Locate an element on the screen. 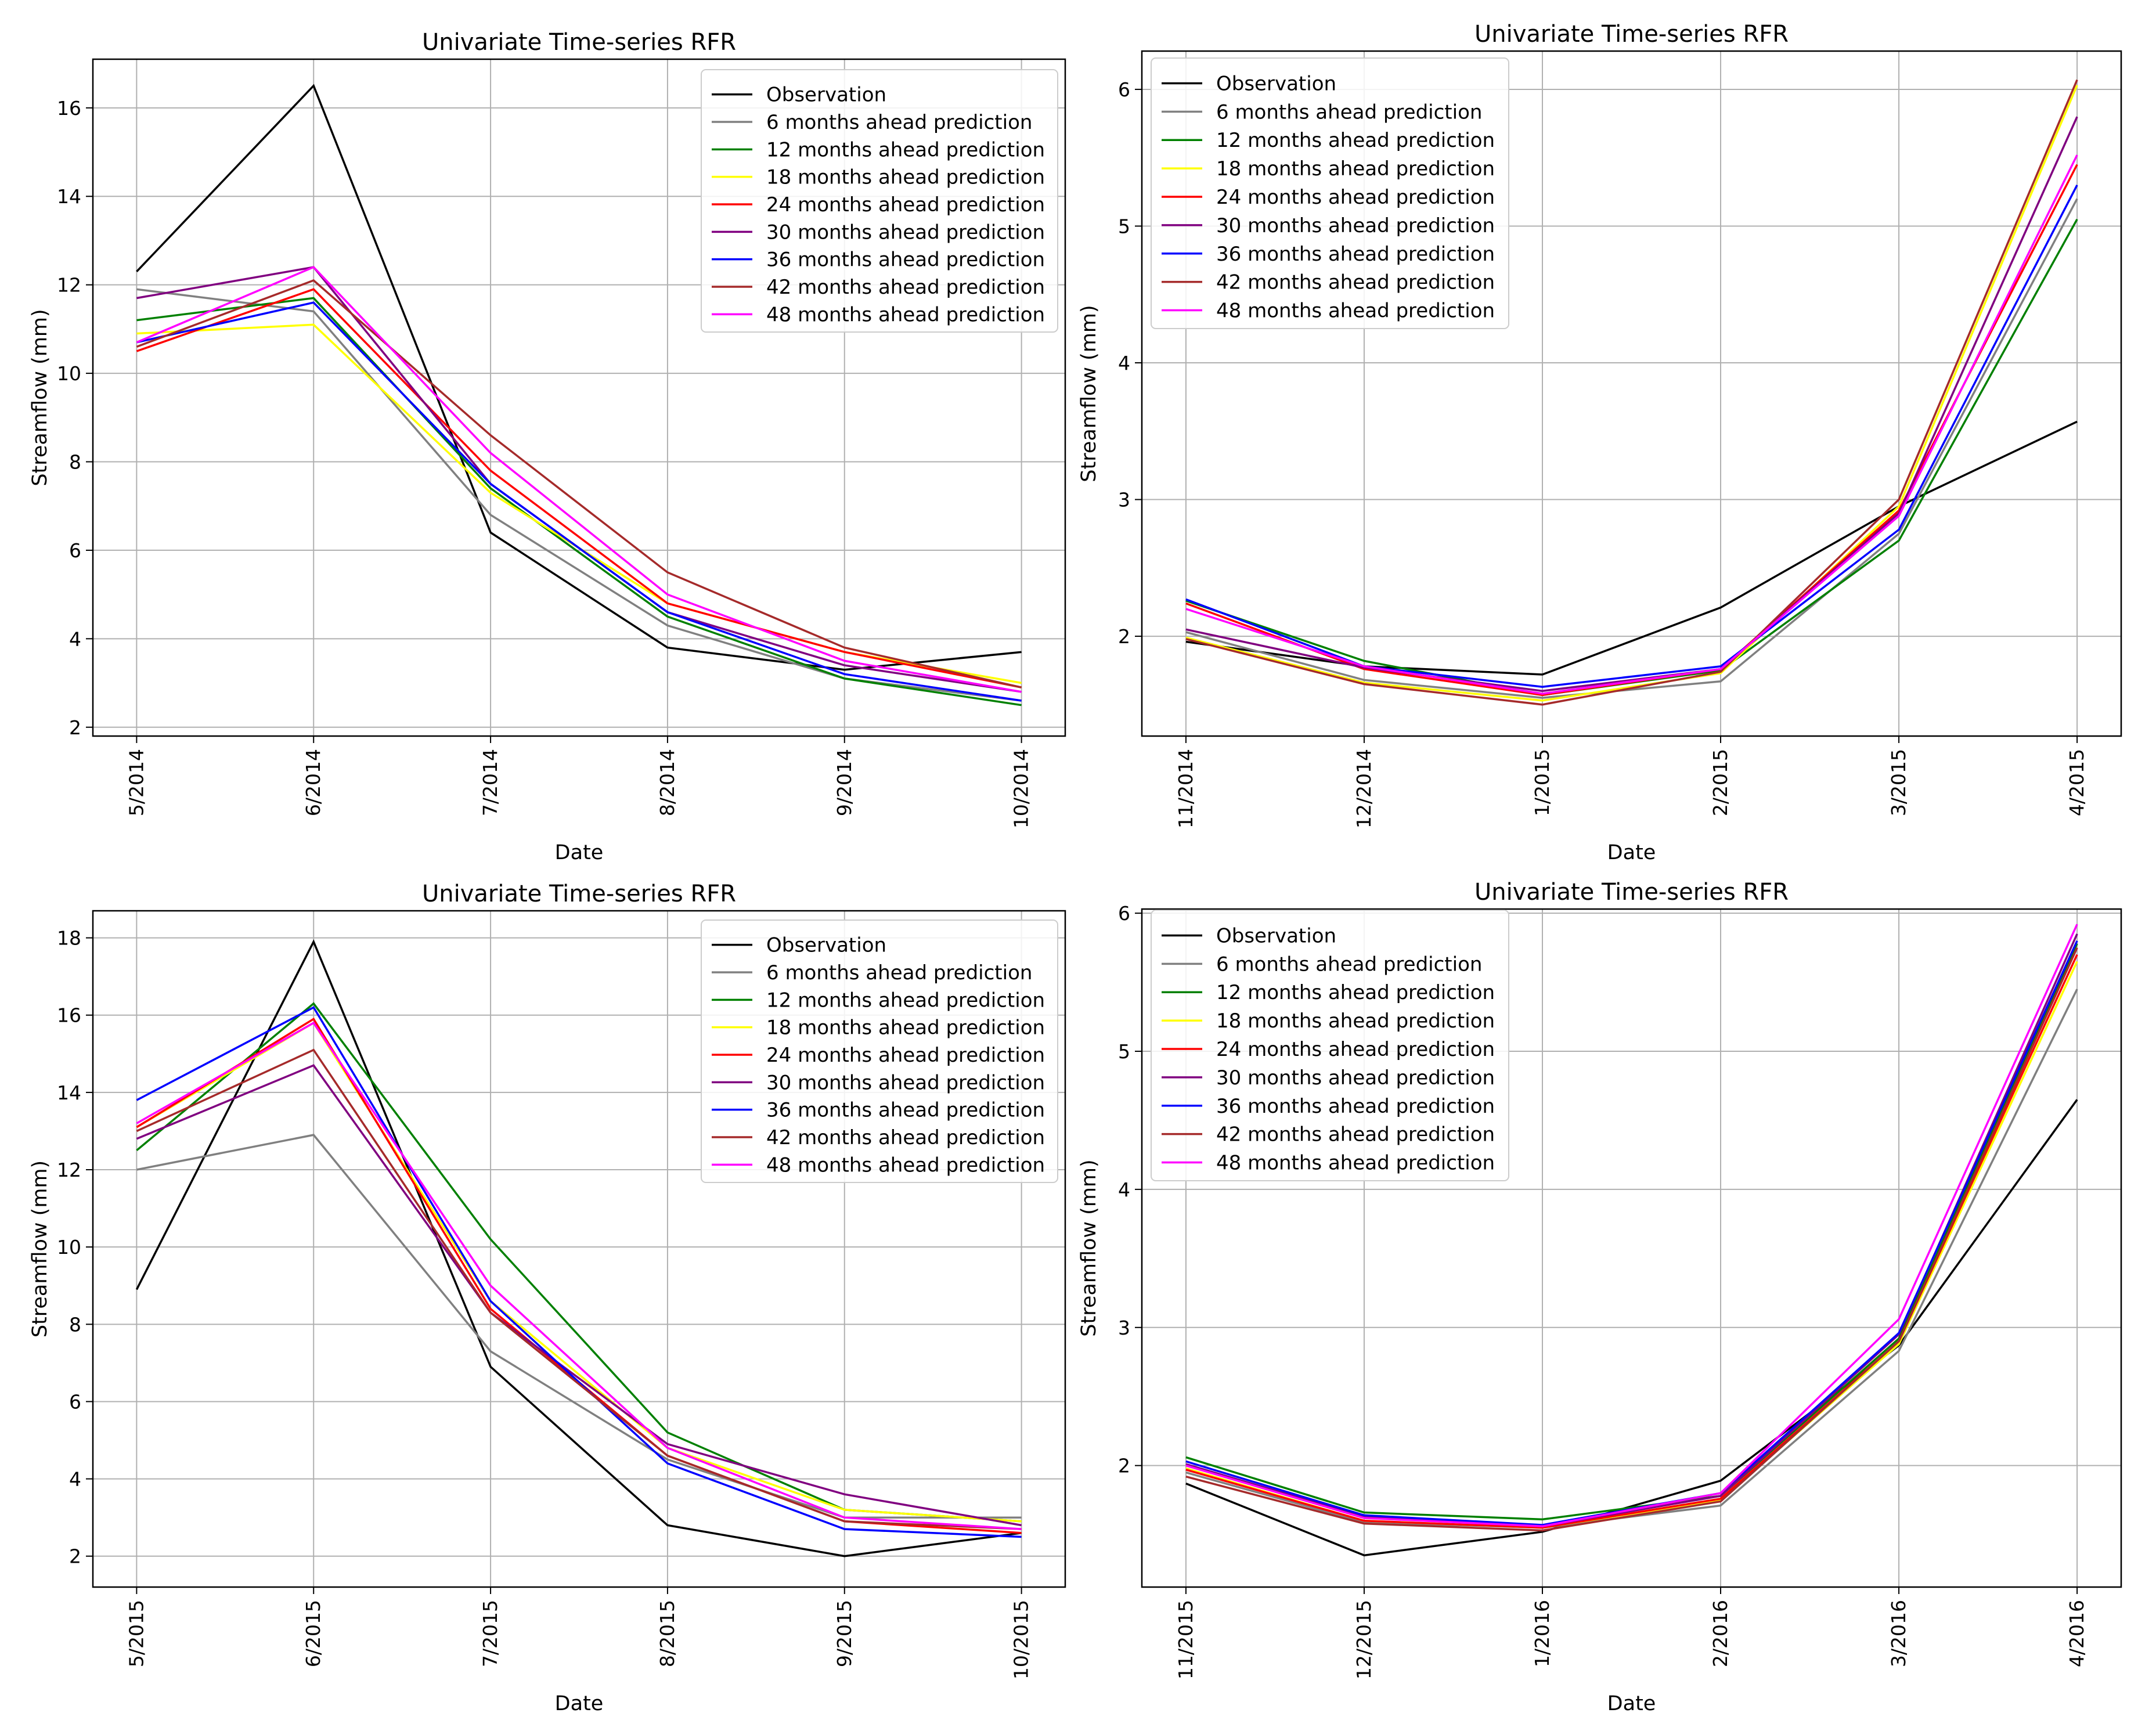  y-tick-label: 14 is located at coordinates (69, 1092).